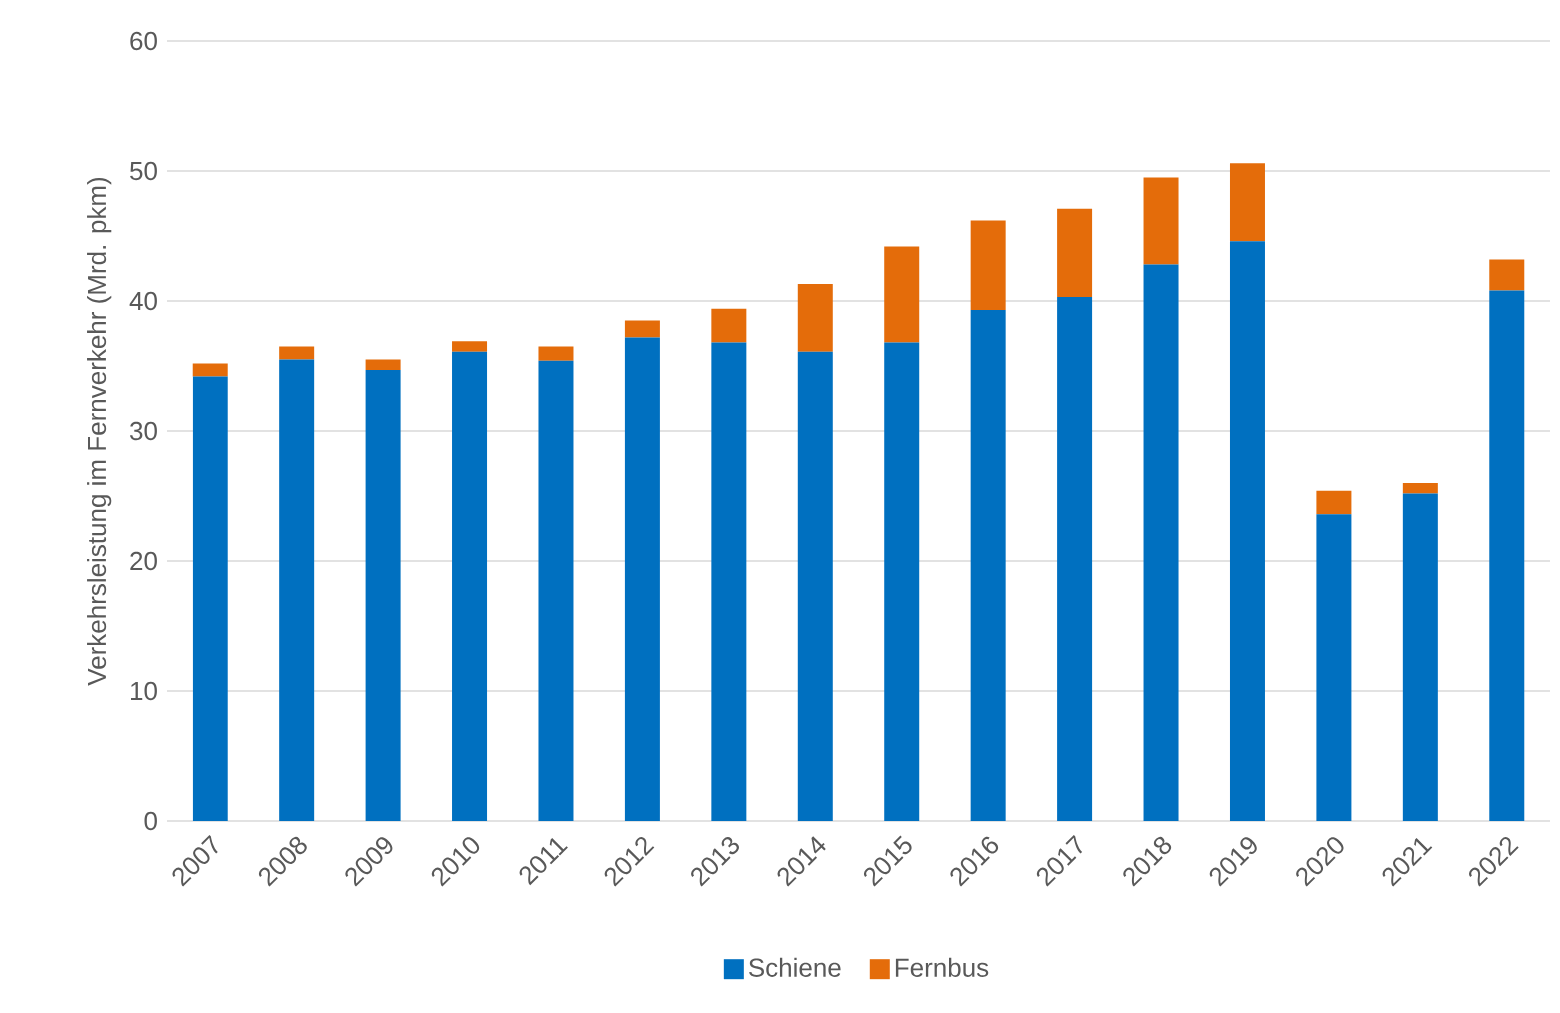 The image size is (1560, 1013). What do you see at coordinates (143, 171) in the screenshot?
I see `y-tick-label: 50` at bounding box center [143, 171].